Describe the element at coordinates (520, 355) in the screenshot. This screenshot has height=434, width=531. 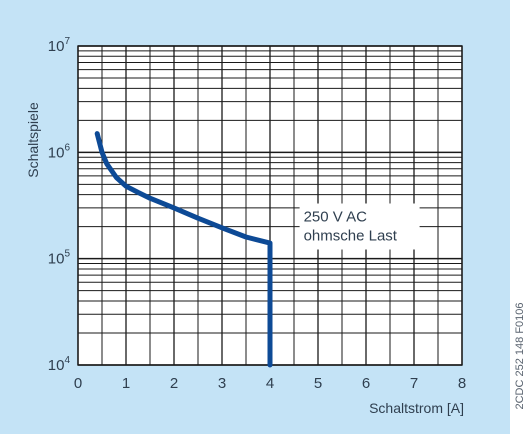
I see `figure-code: 2CDC 252 148 F0106` at that location.